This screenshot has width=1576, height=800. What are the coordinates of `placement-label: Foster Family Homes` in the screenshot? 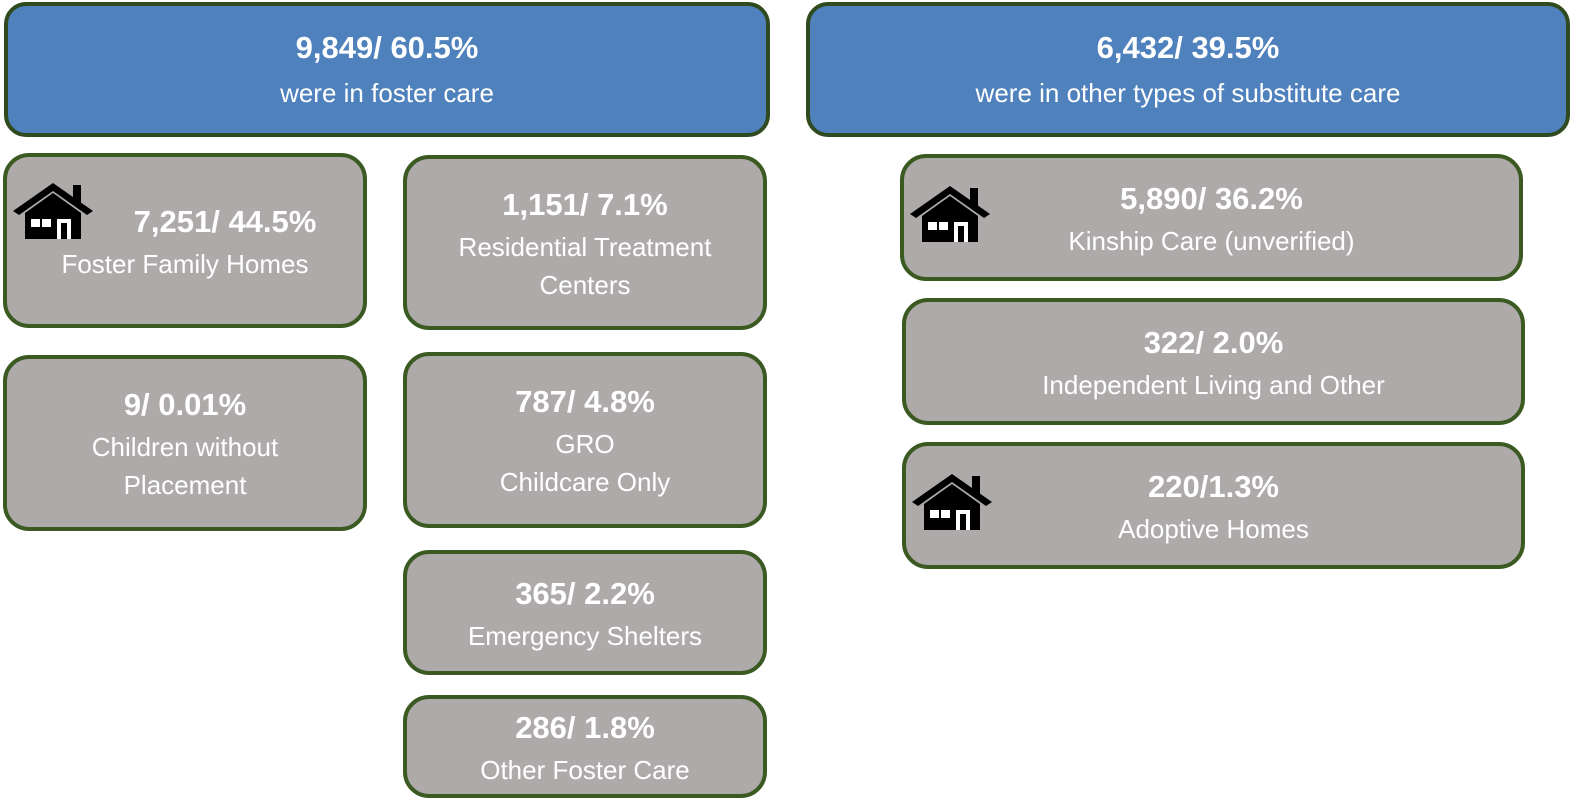 It's located at (185, 263).